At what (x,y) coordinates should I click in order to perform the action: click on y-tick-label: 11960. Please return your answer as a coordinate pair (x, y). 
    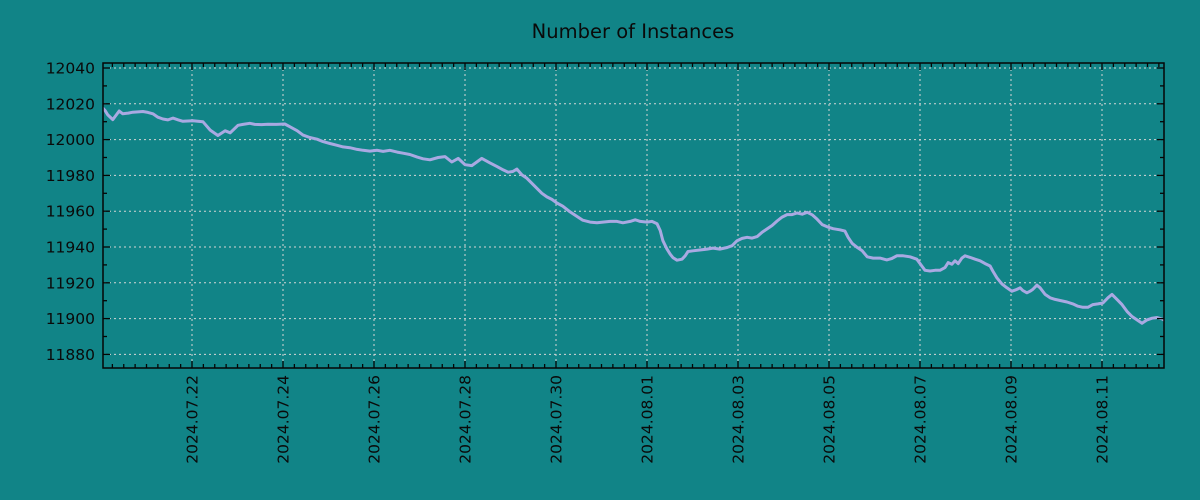
    Looking at the image, I should click on (70, 212).